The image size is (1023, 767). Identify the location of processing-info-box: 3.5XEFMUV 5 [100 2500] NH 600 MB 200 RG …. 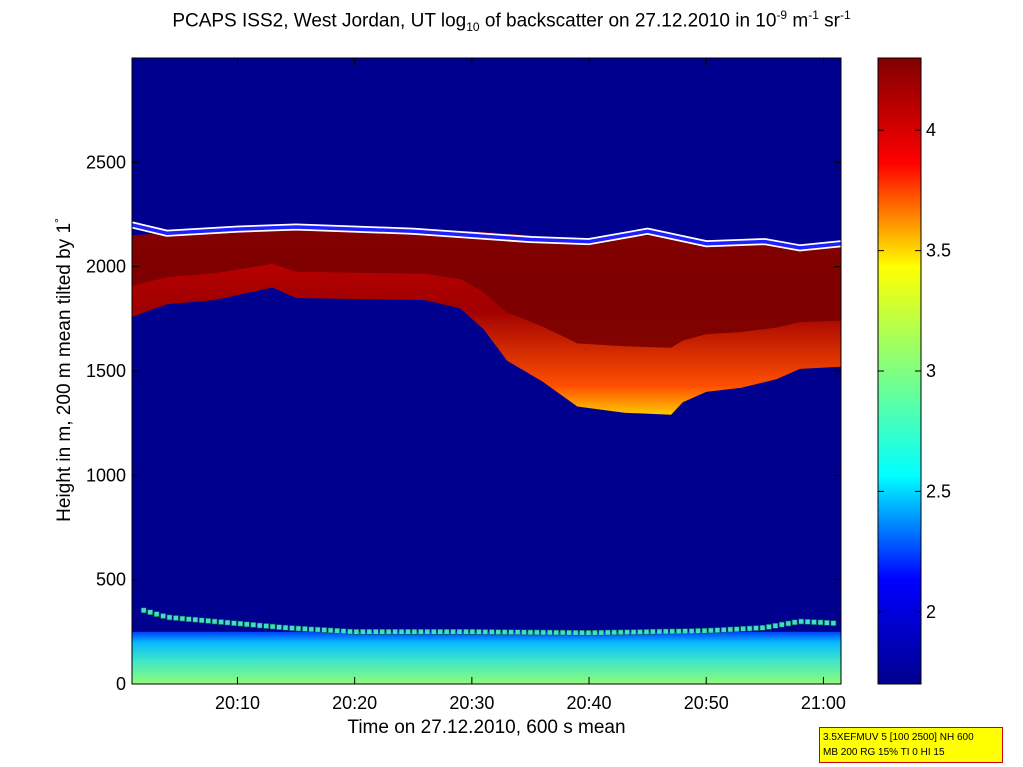
(911, 745).